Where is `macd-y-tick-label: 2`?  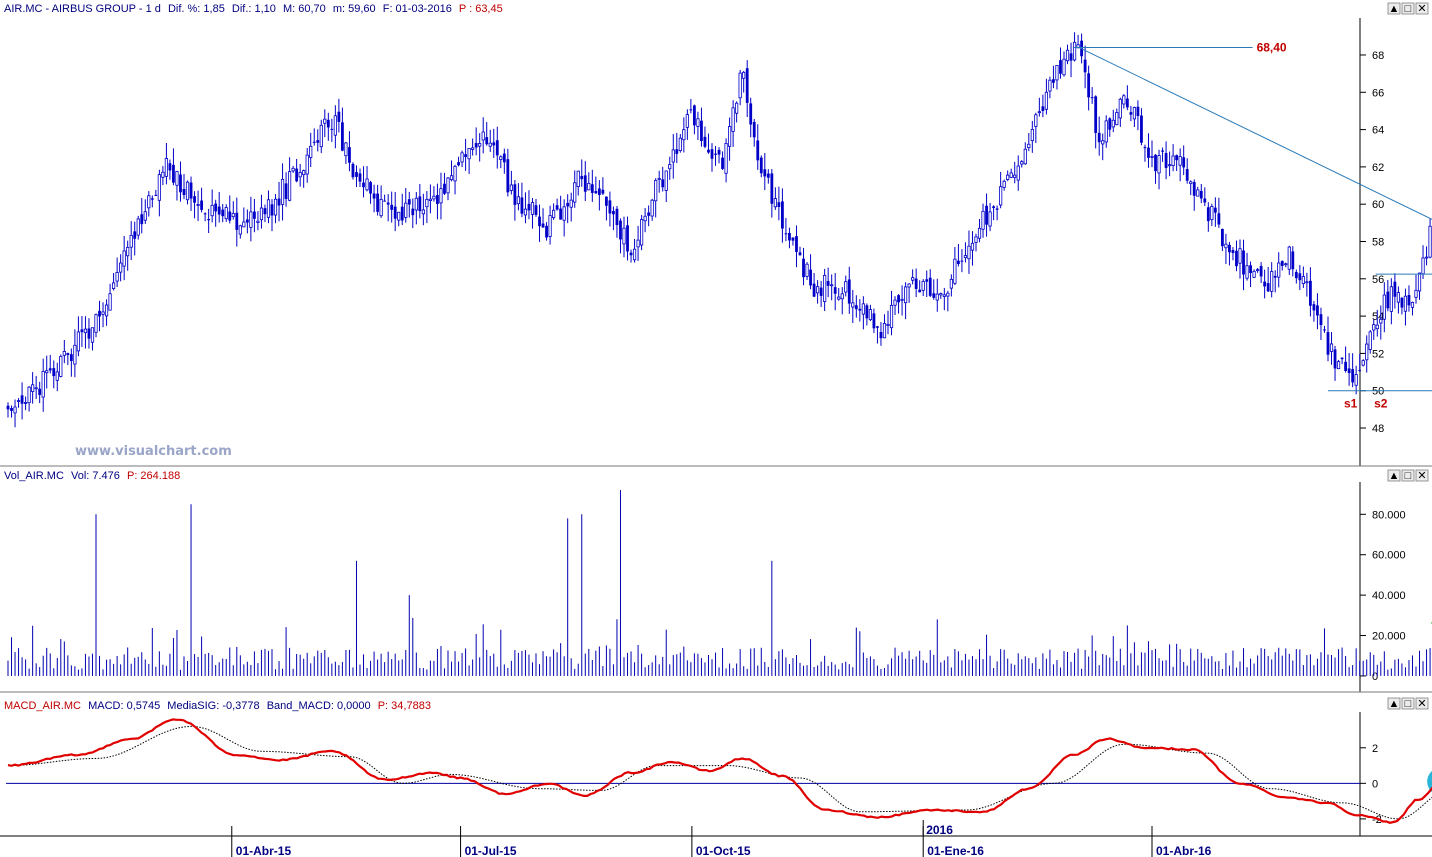 macd-y-tick-label: 2 is located at coordinates (1375, 749).